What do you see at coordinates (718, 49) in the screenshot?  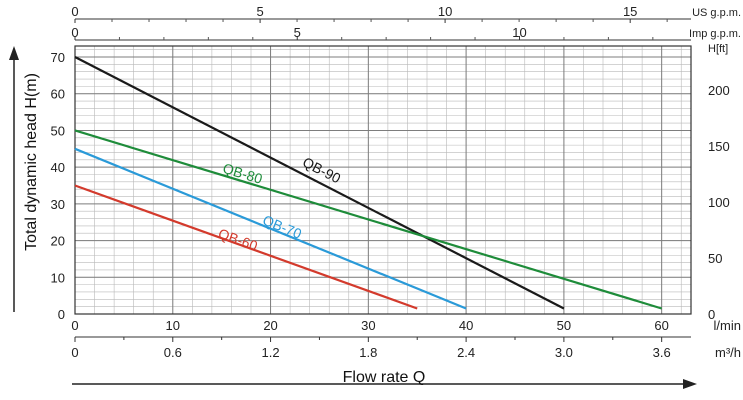 I see `ft-unit-label: H[ft]` at bounding box center [718, 49].